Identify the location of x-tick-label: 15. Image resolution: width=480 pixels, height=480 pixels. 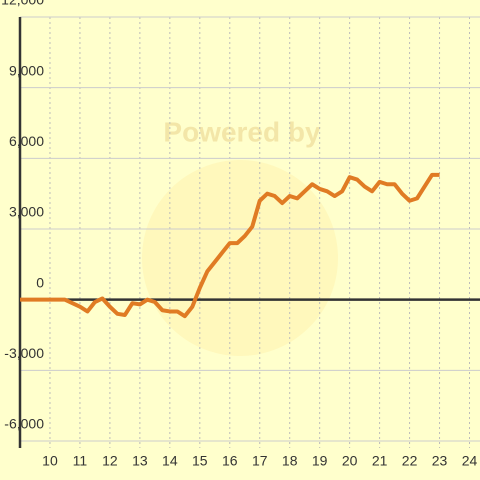
(200, 461).